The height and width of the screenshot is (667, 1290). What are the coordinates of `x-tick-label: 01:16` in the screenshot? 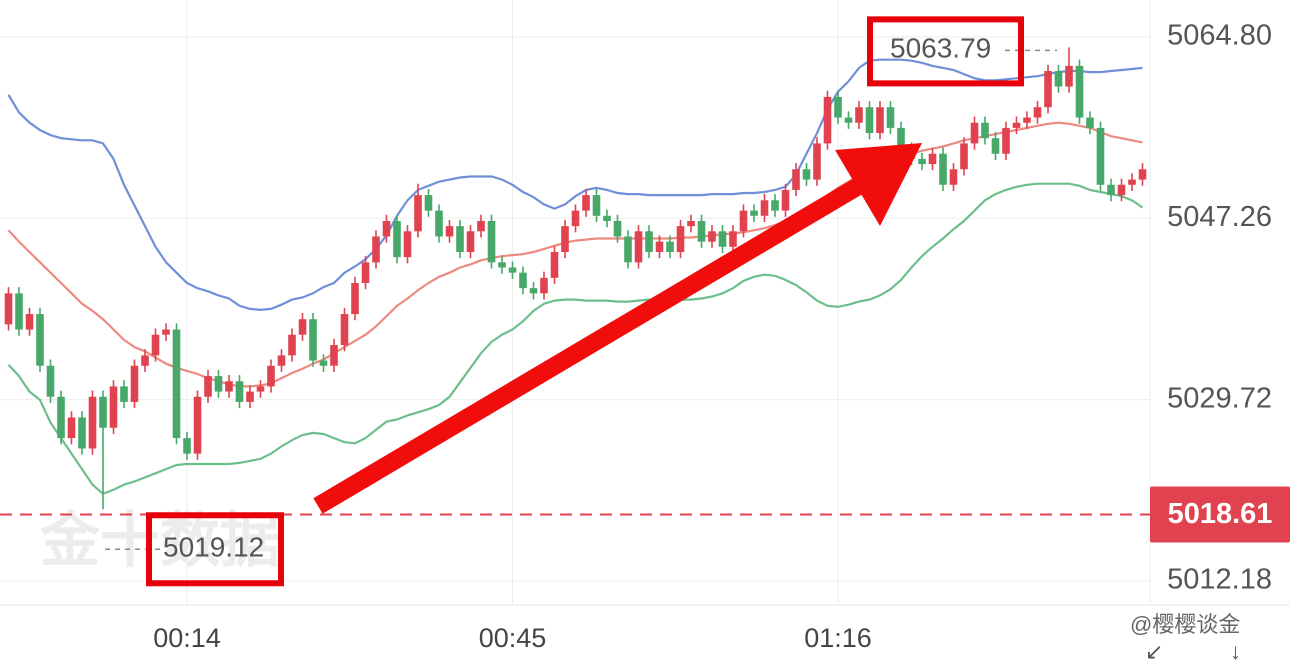 It's located at (838, 638).